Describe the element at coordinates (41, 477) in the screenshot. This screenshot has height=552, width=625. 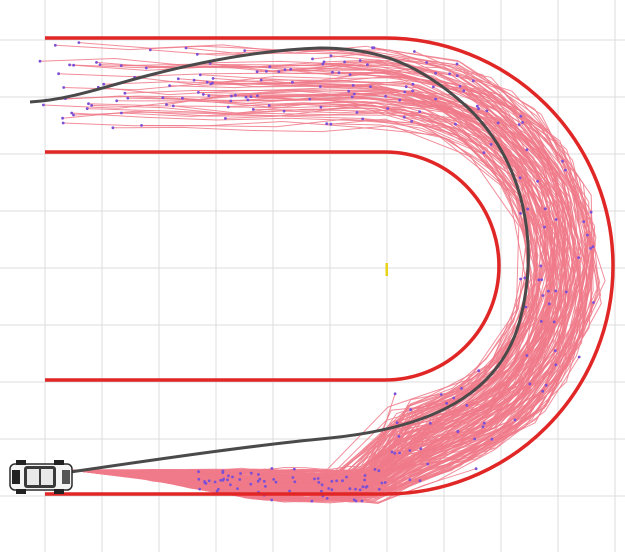
I see `car-icon` at that location.